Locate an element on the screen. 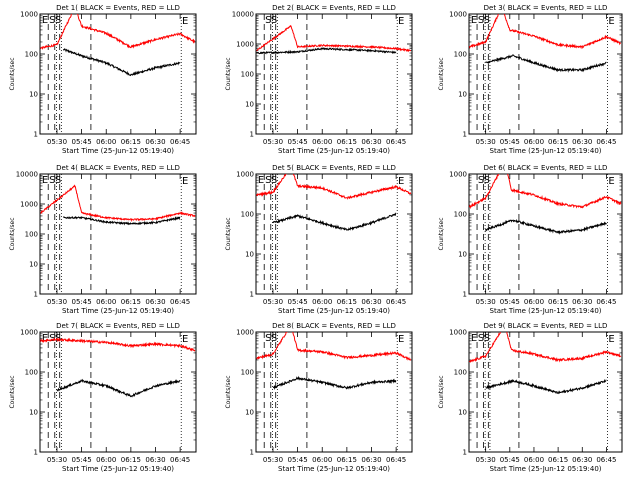  panel-title: Det 4( BLACK = Events, RED = LLD is located at coordinates (118, 168).